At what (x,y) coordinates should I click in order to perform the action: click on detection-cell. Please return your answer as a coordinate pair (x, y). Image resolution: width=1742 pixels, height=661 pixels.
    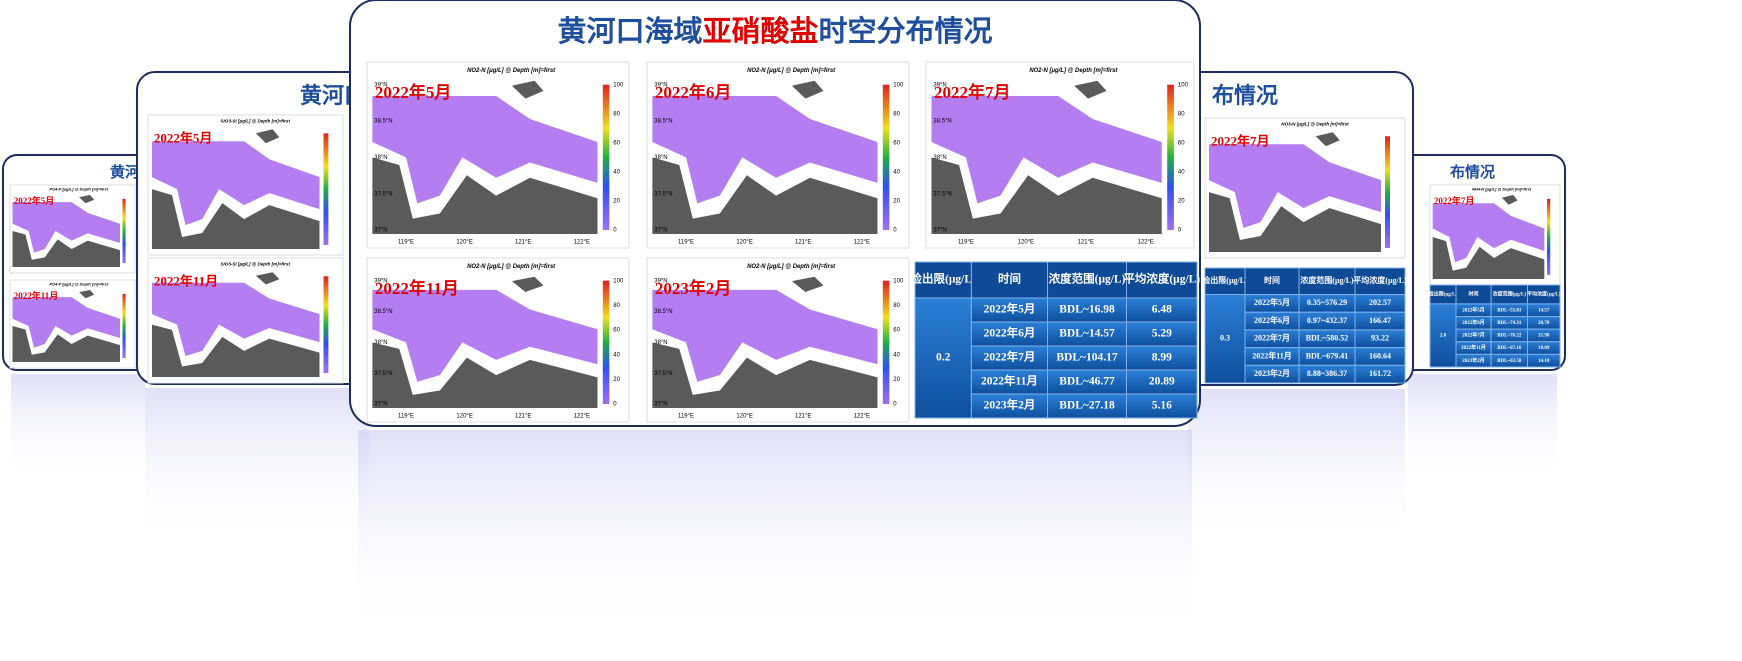
    Looking at the image, I should click on (1225, 339).